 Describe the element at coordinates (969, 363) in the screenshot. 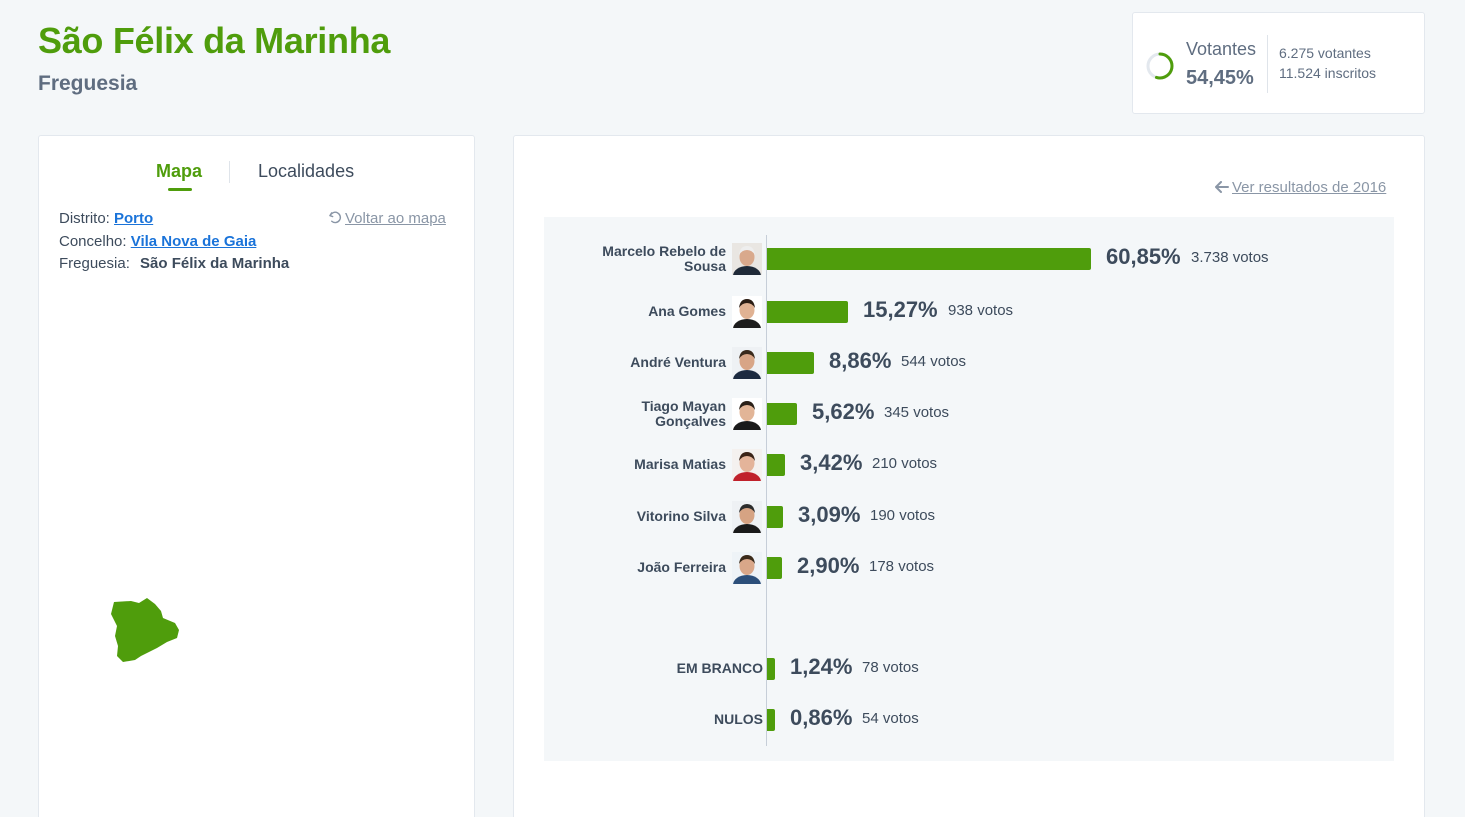

I see `result-row-andre-ventura: André Ventura 8,86% 544 votos` at that location.